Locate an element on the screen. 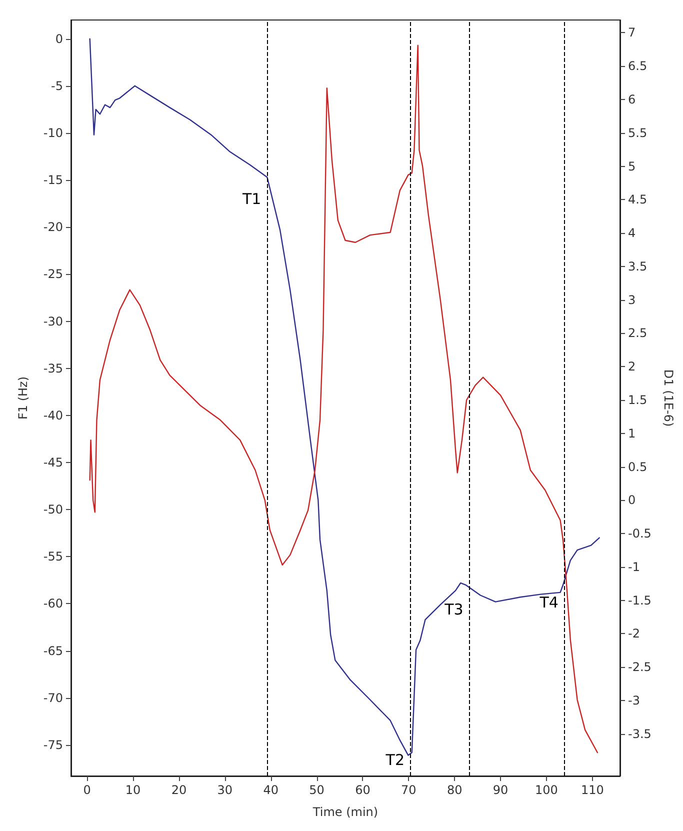 The image size is (683, 831). y-tick-label: -60 is located at coordinates (53, 603).